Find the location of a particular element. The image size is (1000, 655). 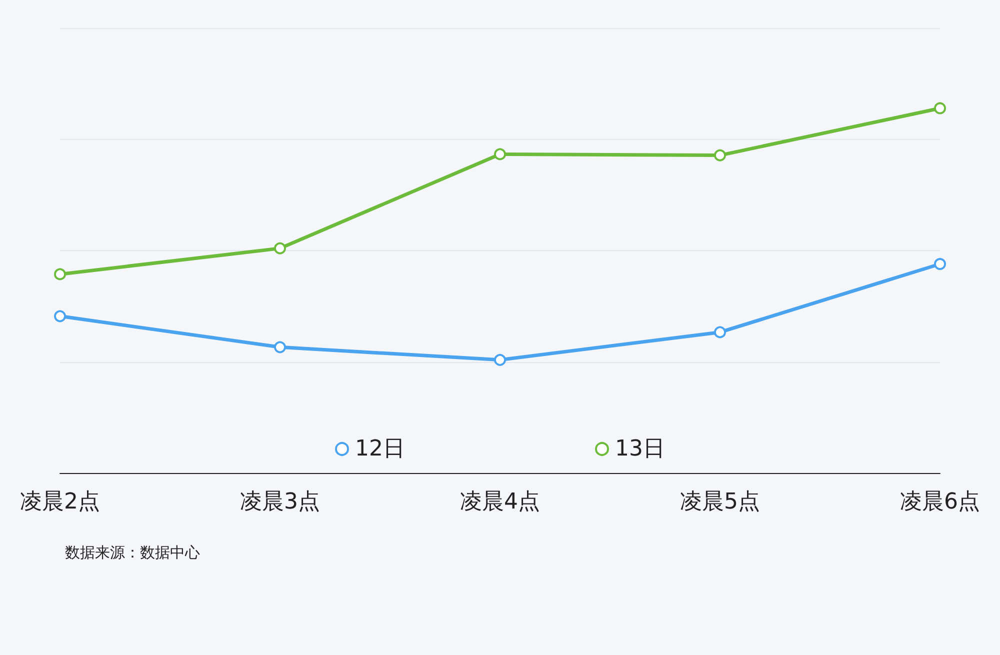

source-note: 数据来源：数据中心 is located at coordinates (132, 553).